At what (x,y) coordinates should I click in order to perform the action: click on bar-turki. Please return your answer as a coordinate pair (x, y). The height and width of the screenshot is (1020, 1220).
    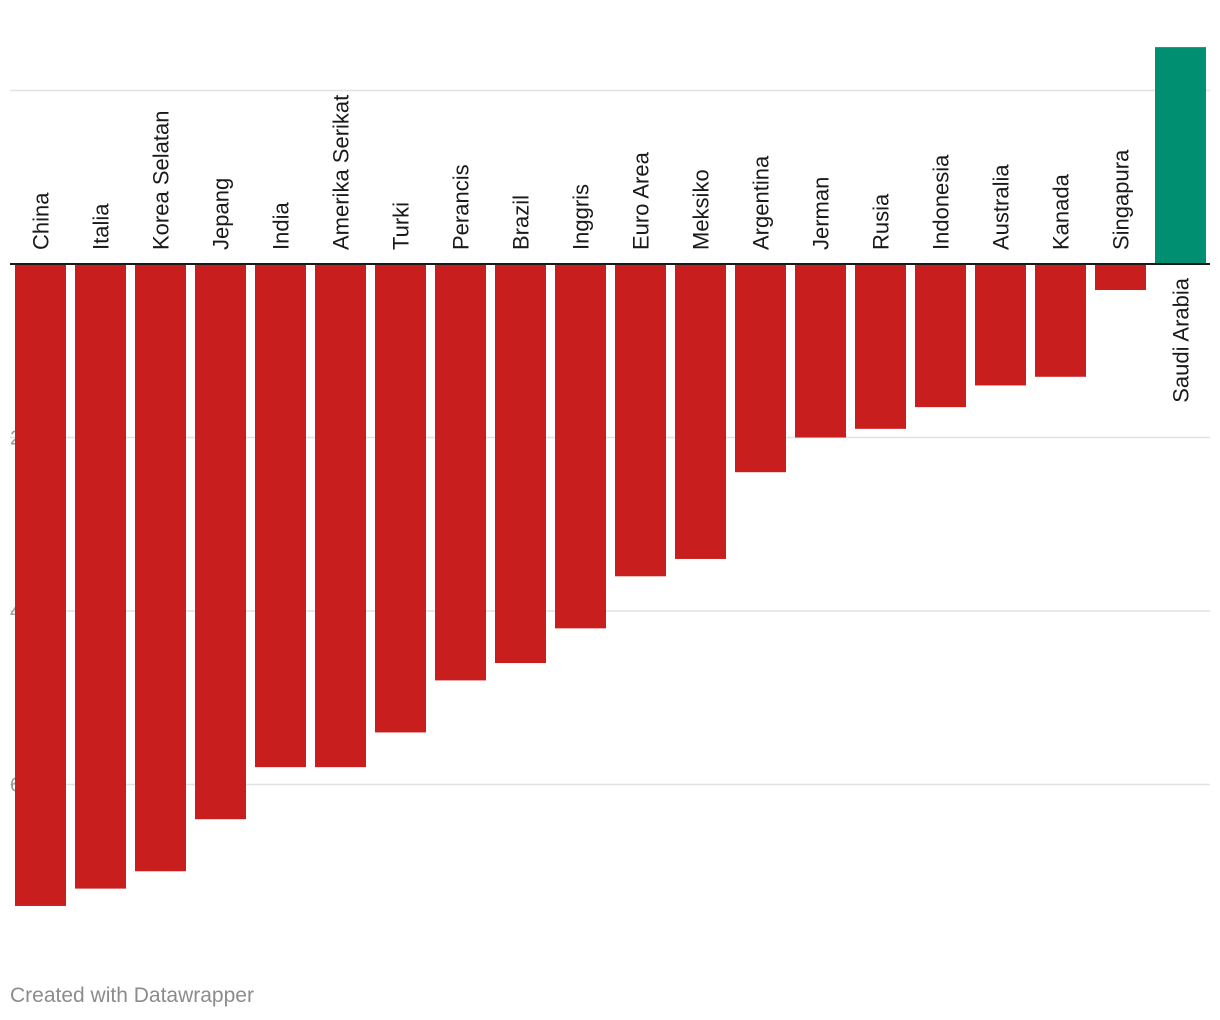
    Looking at the image, I should click on (400, 498).